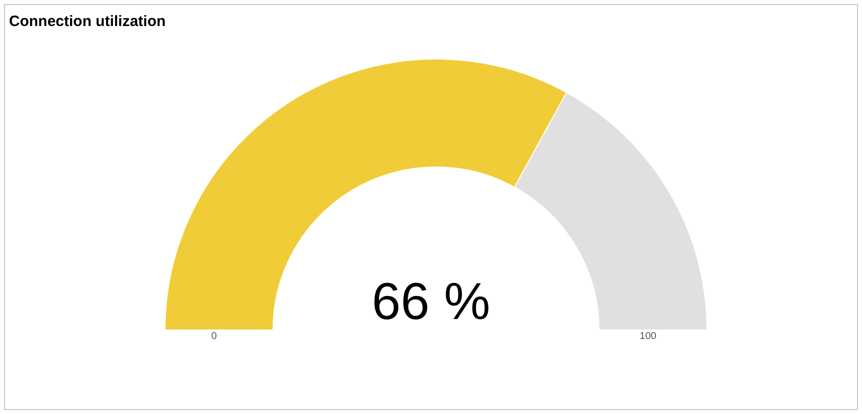 The height and width of the screenshot is (414, 862). Describe the element at coordinates (431, 302) in the screenshot. I see `data-label: 66 %` at that location.